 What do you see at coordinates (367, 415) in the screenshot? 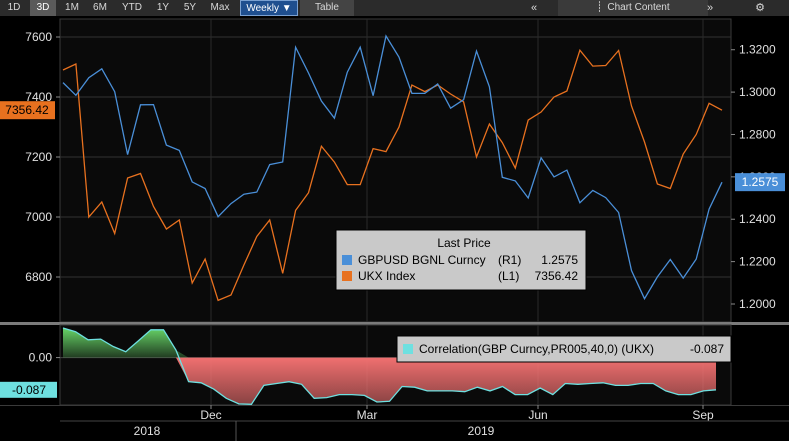
I see `x-month-label: Mar` at bounding box center [367, 415].